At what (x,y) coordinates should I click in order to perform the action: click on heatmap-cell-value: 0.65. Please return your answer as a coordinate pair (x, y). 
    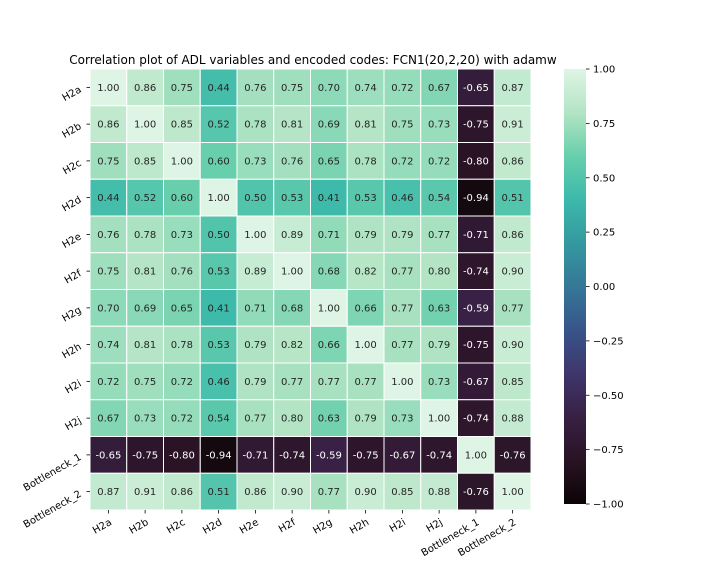
    Looking at the image, I should click on (182, 308).